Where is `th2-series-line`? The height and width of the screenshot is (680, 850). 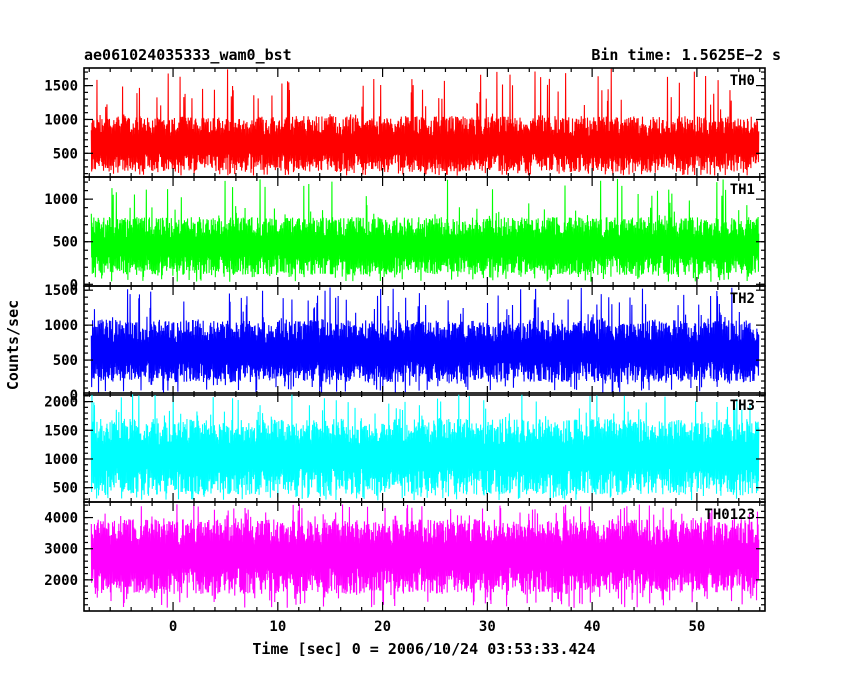 th2-series-line is located at coordinates (425, 340).